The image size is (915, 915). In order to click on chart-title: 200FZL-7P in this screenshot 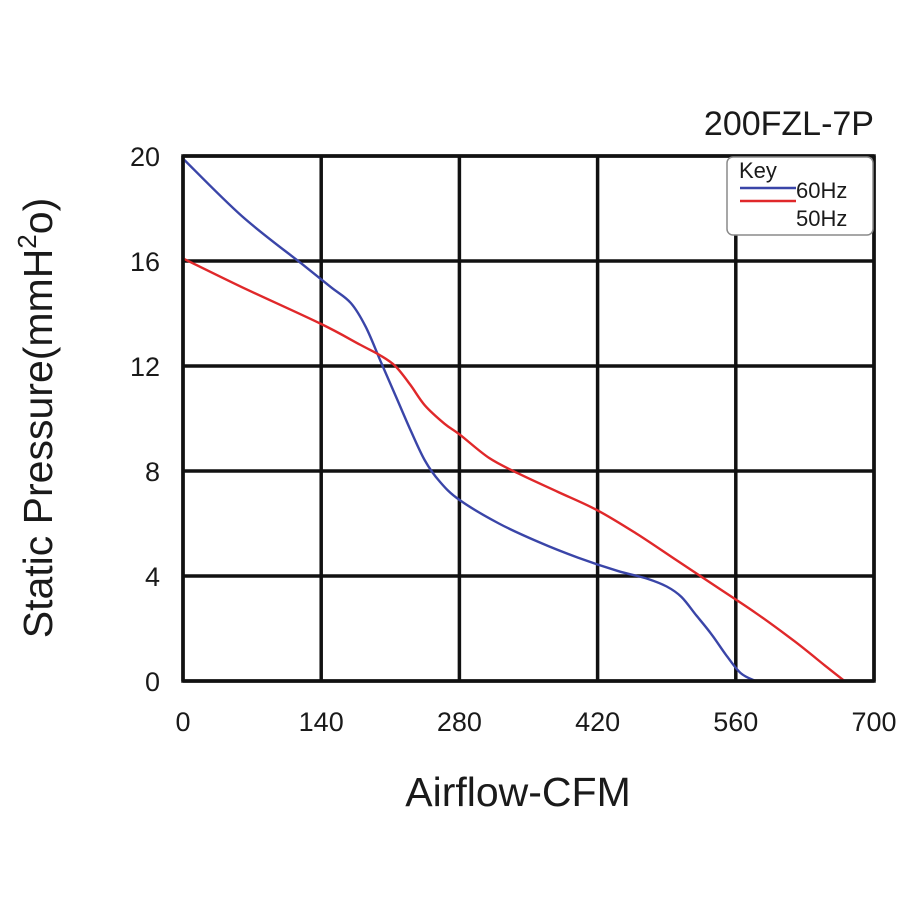, I will do `click(789, 124)`.